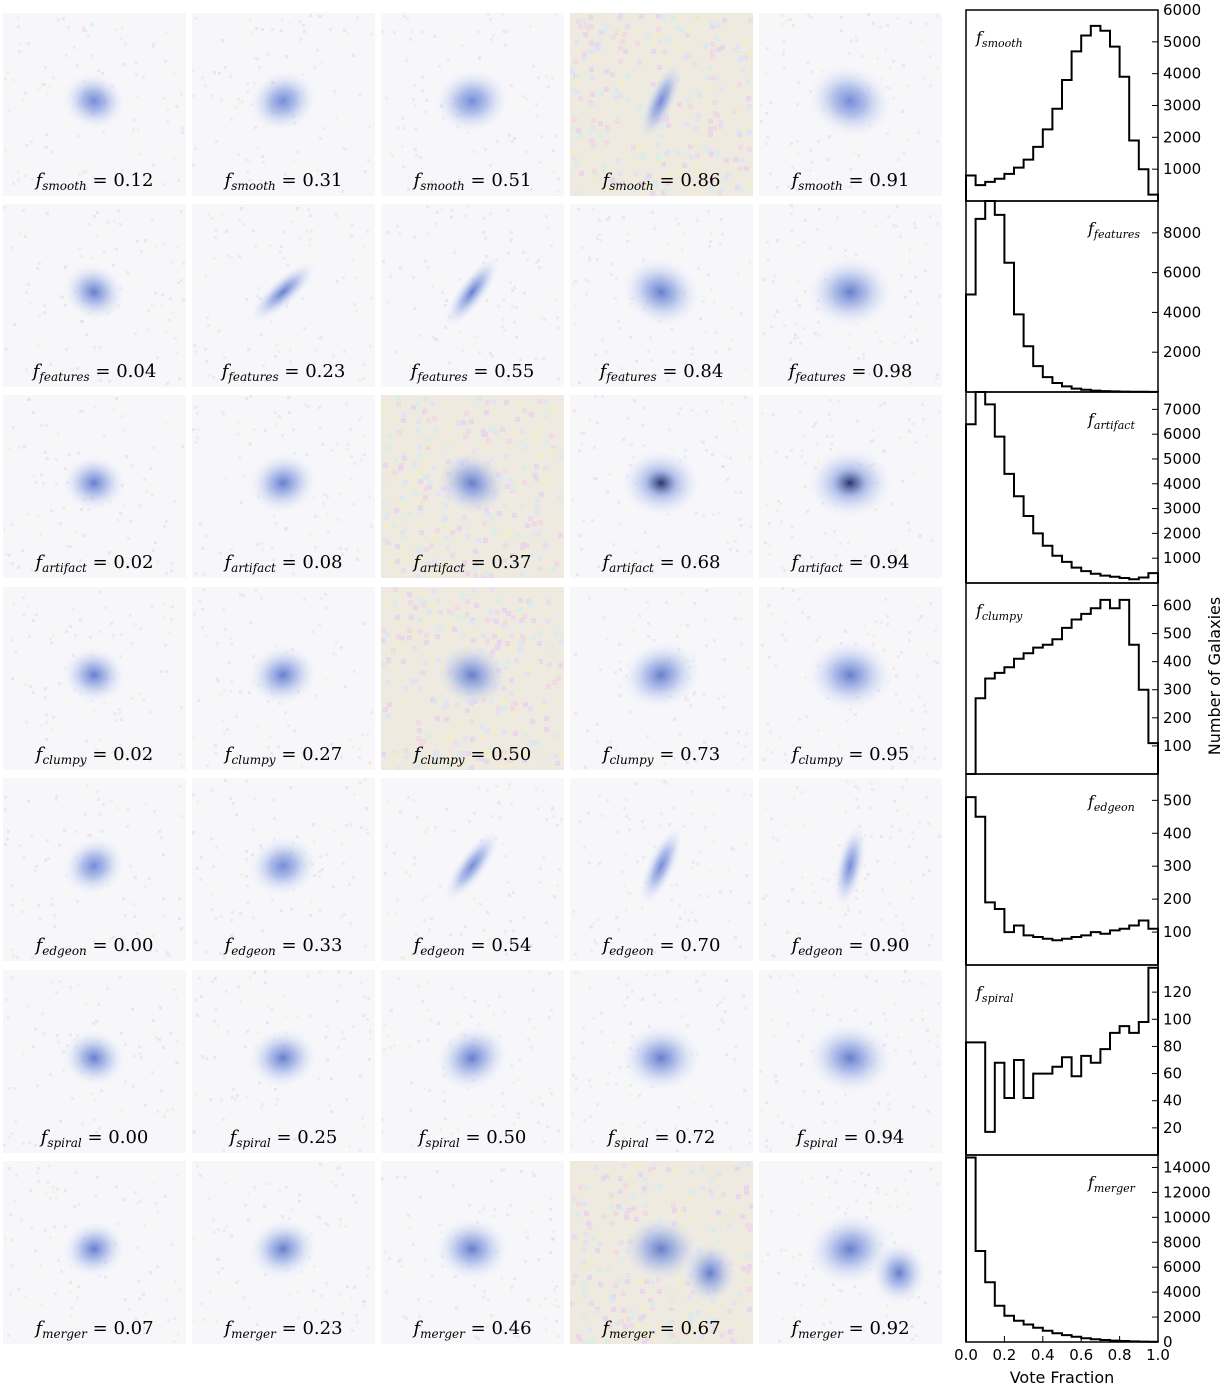 Image resolution: width=1227 pixels, height=1391 pixels. What do you see at coordinates (64, 760) in the screenshot?
I see `caption-subscript: clumpy` at bounding box center [64, 760].